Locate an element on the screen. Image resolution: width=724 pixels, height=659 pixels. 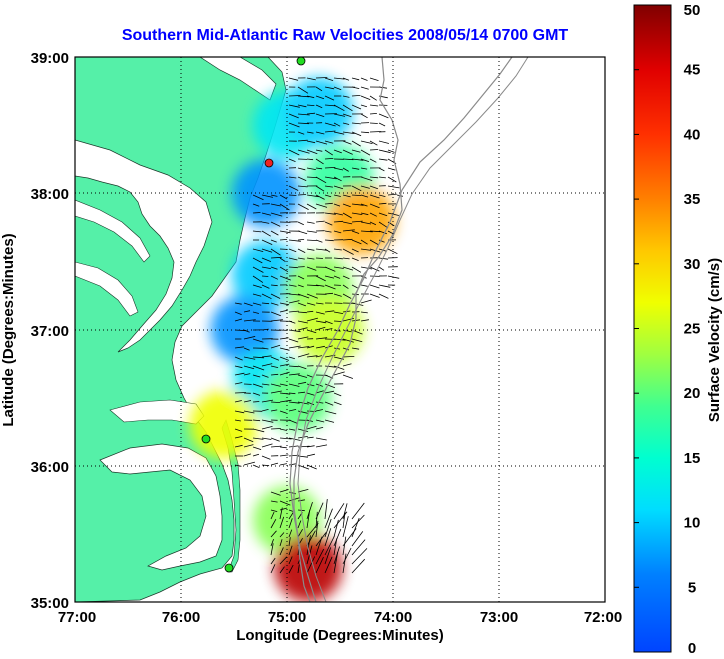
colorbar-tick-label: 20 is located at coordinates (692, 393).